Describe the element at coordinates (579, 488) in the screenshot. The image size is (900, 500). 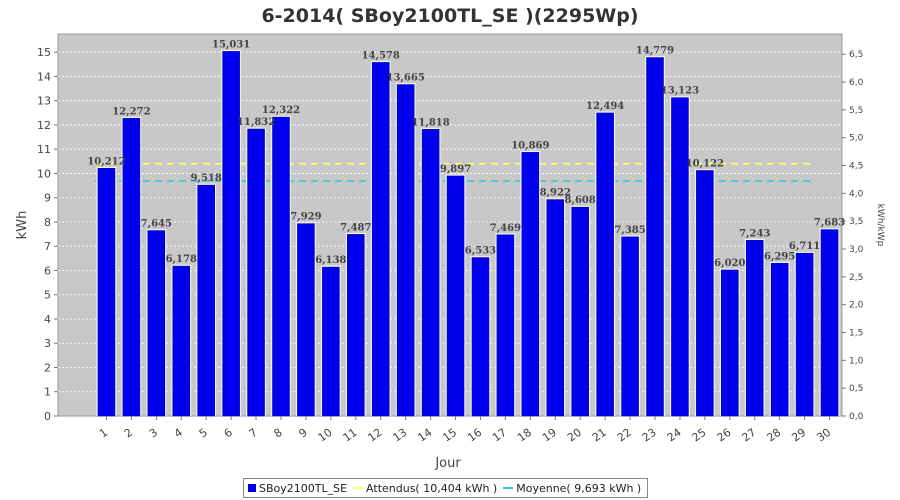
I see `legend-label-moyenne: Moyenne( 9,693 kWh )` at that location.